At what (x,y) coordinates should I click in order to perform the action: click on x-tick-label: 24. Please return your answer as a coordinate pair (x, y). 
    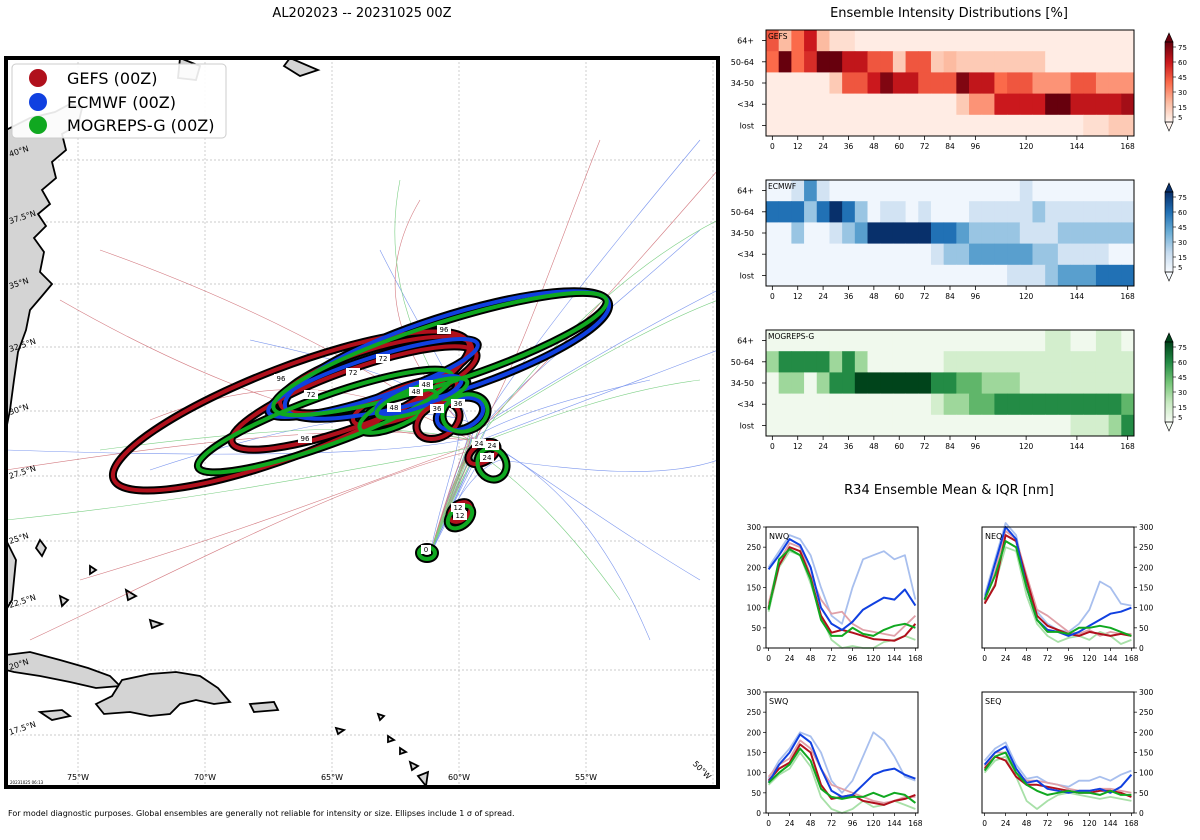
    Looking at the image, I should click on (1006, 658).